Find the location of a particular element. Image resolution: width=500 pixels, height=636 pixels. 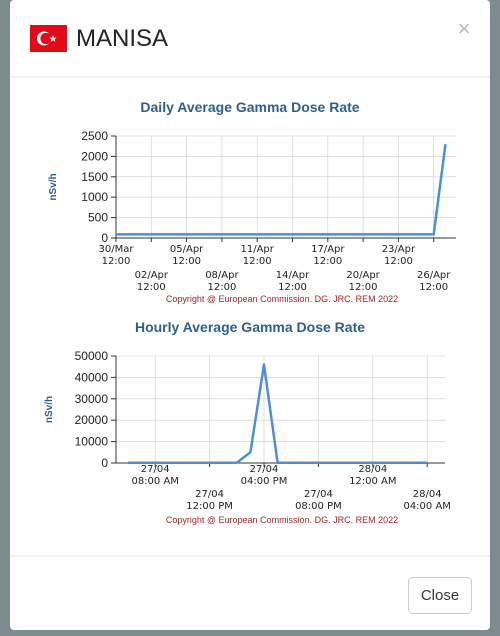

close-button is located at coordinates (440, 595).